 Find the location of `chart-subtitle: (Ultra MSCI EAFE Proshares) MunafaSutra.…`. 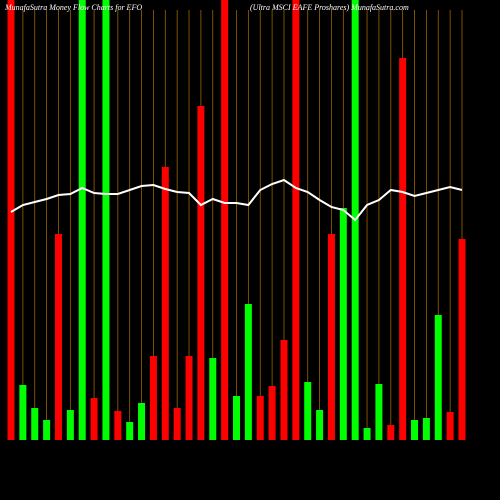

chart-subtitle: (Ultra MSCI EAFE Proshares) MunafaSutra.… is located at coordinates (329, 7).